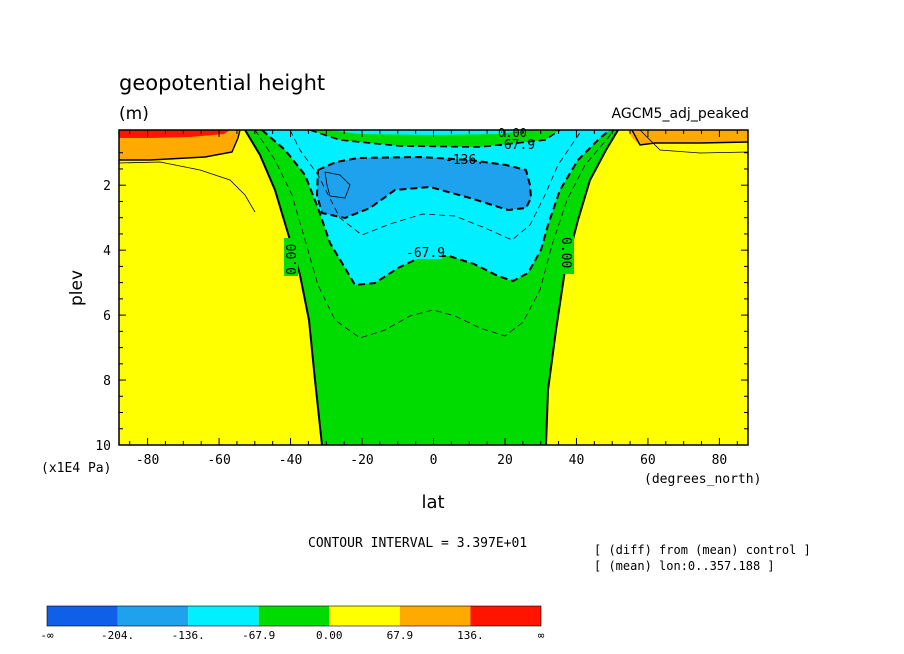 The image size is (904, 654). Describe the element at coordinates (361, 460) in the screenshot. I see `x-tick-label: -20` at that location.